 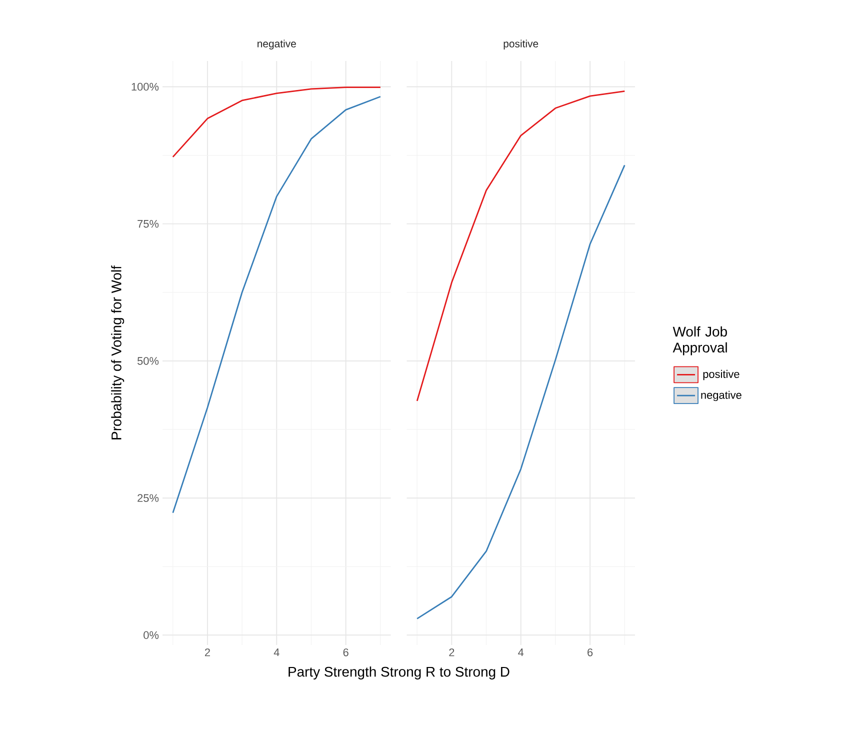 What do you see at coordinates (151, 635) in the screenshot?
I see `y-tick-label: 0%` at bounding box center [151, 635].